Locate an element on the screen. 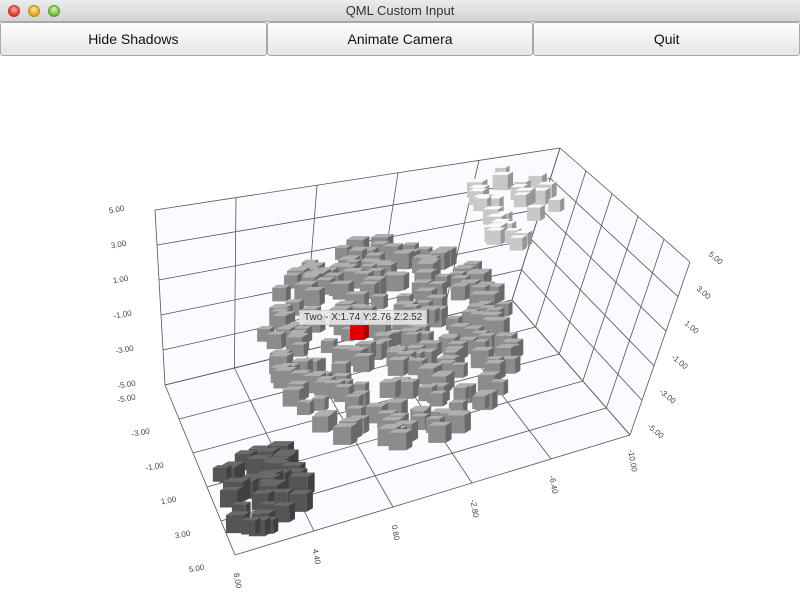  right-wall is located at coordinates (601, 291).